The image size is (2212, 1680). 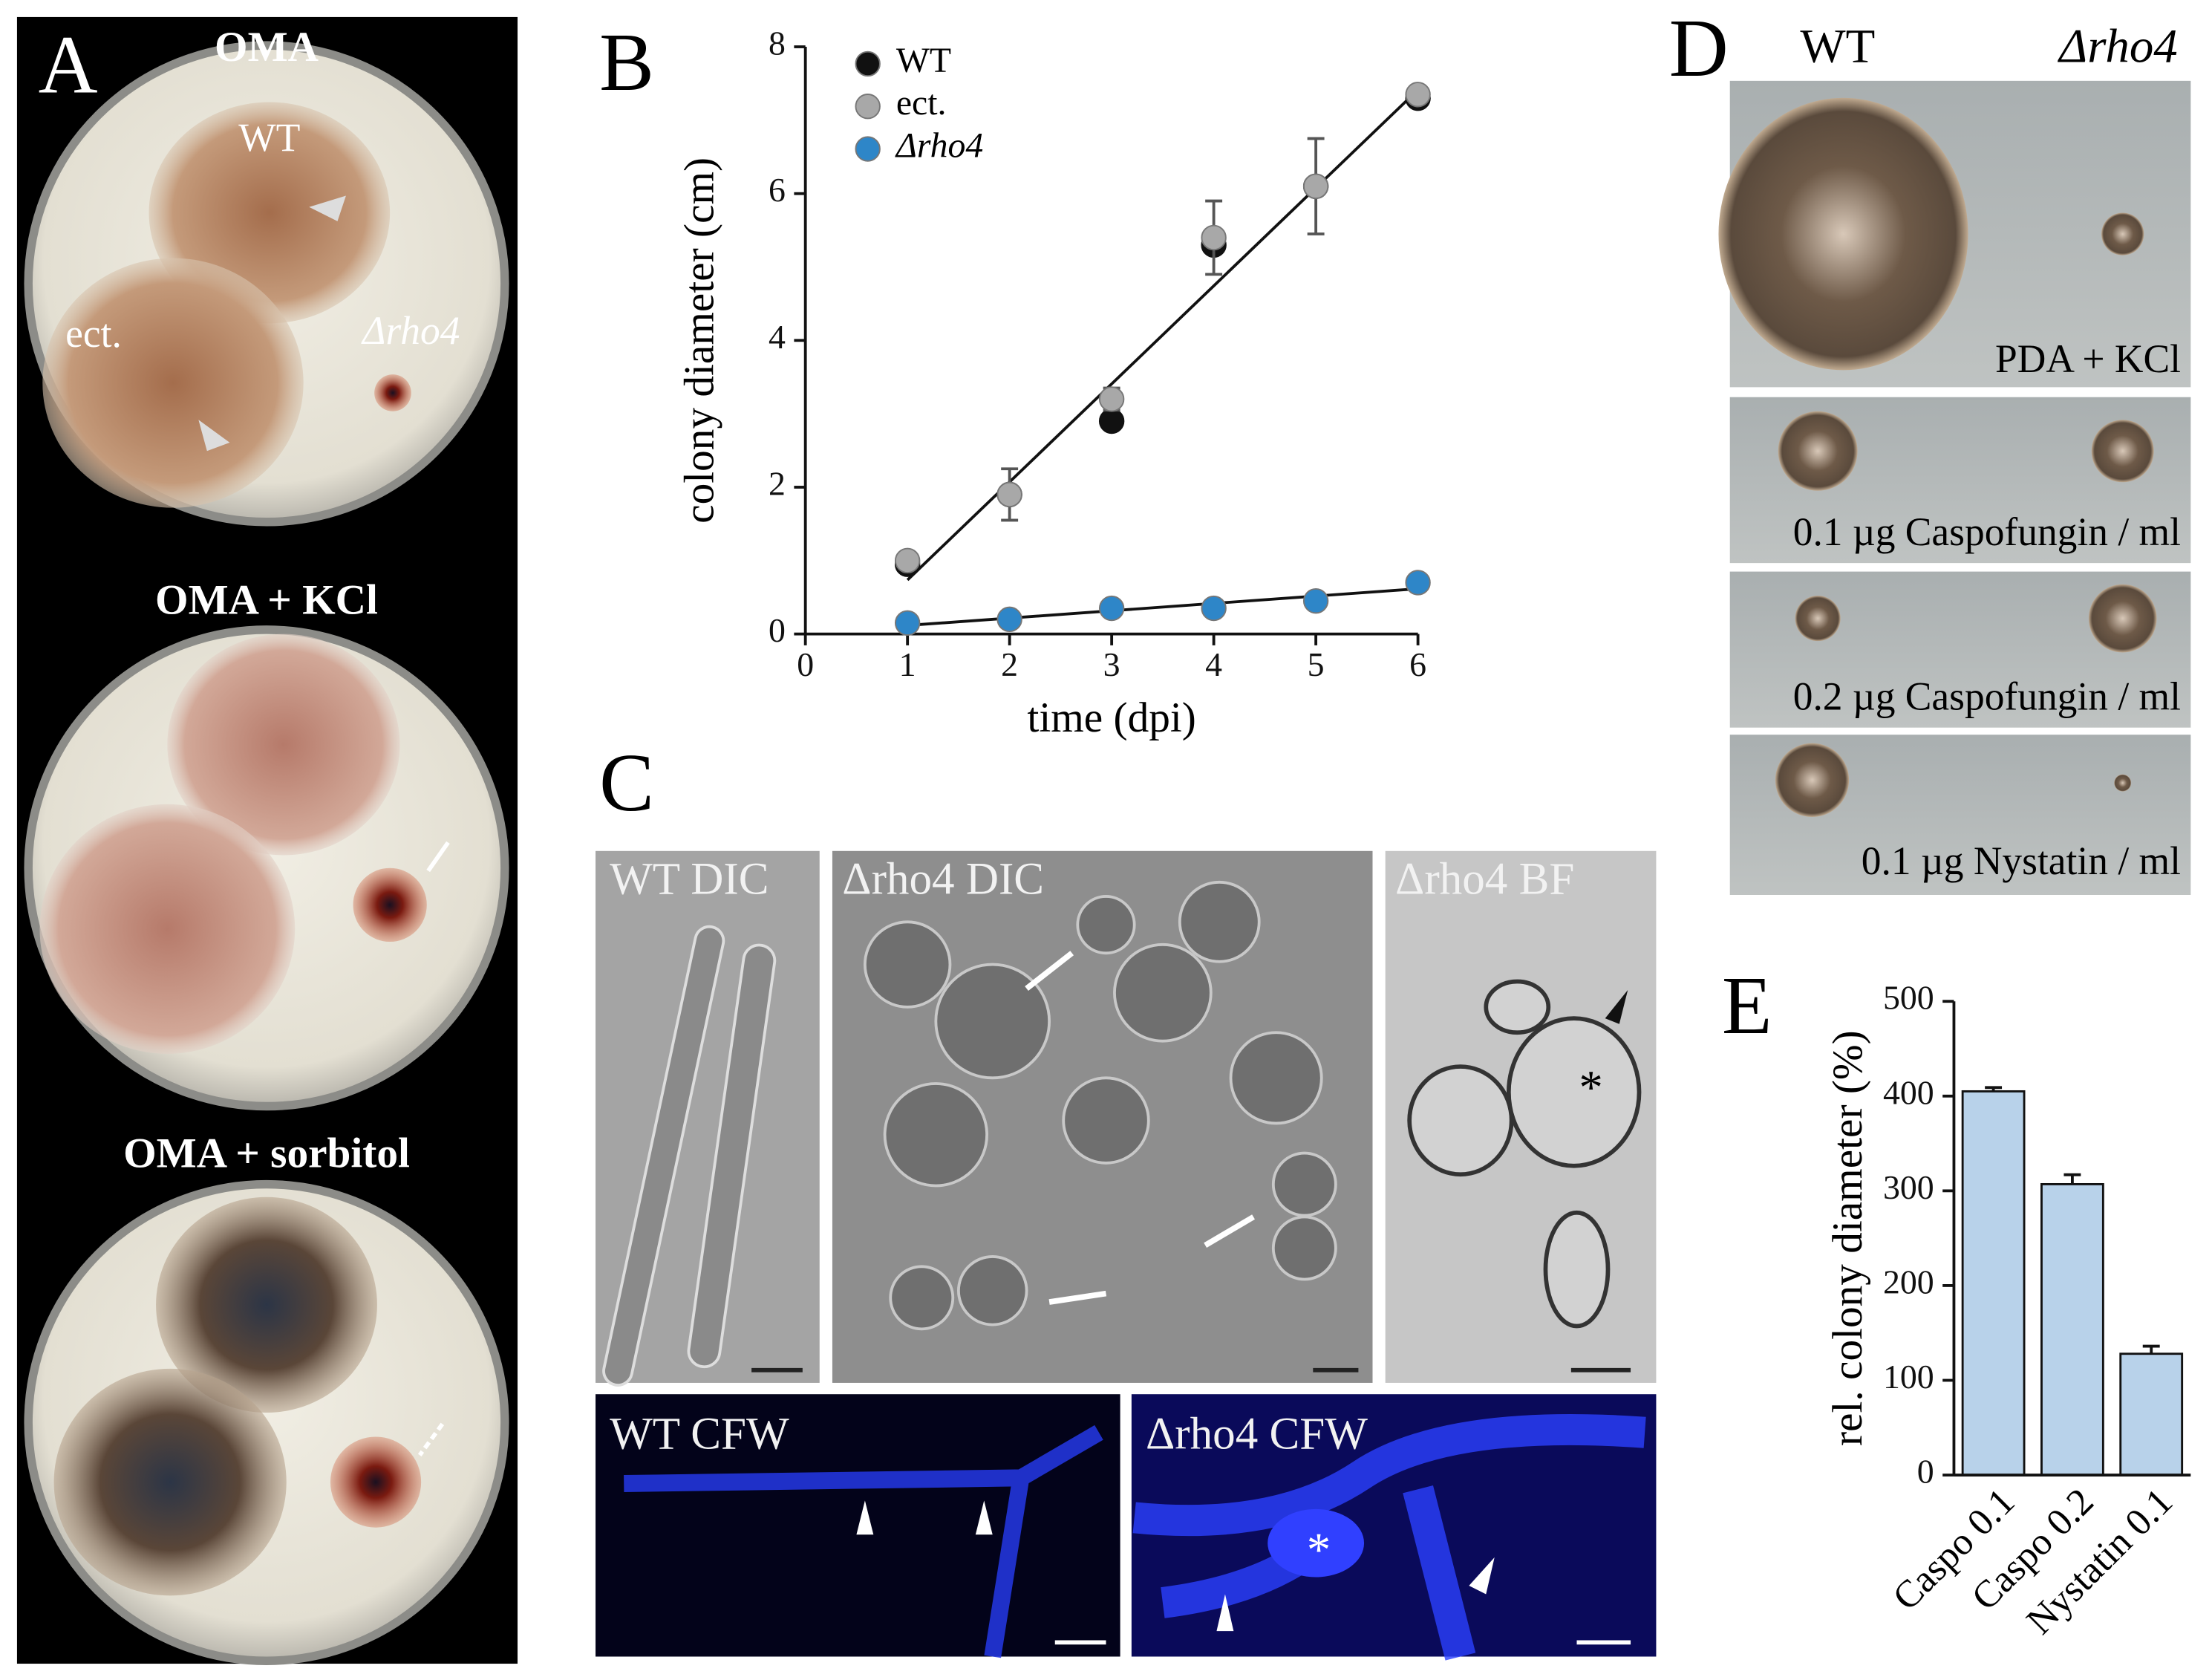 I want to click on plate-title: OMA, so click(x=267, y=47).